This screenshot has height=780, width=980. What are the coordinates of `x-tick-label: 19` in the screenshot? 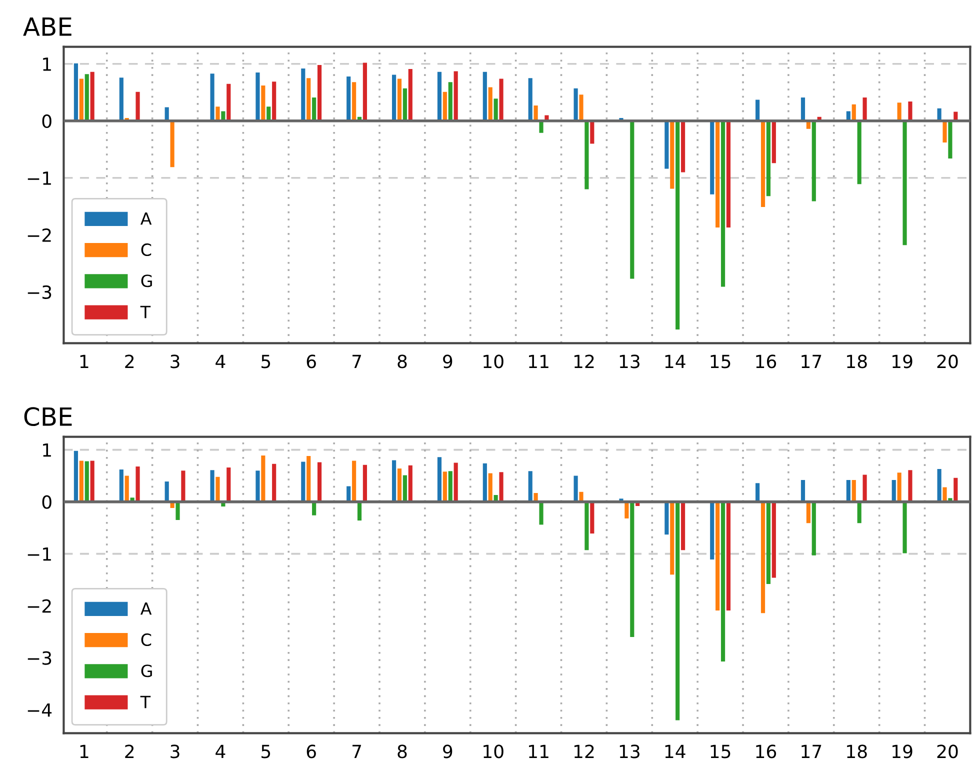 It's located at (902, 751).